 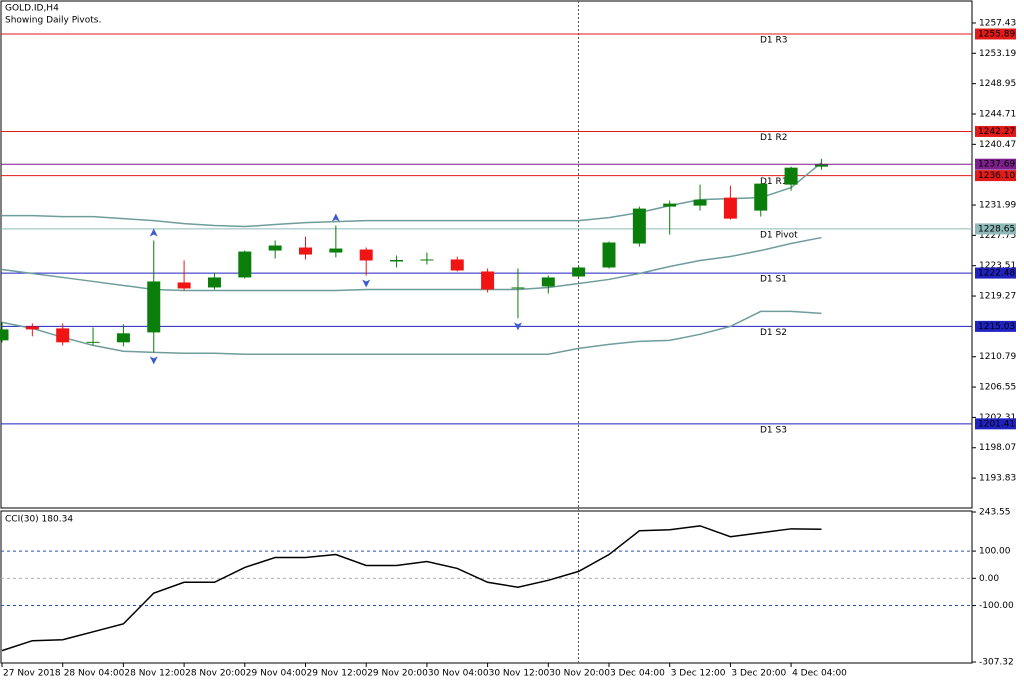 What do you see at coordinates (773, 430) in the screenshot?
I see `pivot-label: D1 S3` at bounding box center [773, 430].